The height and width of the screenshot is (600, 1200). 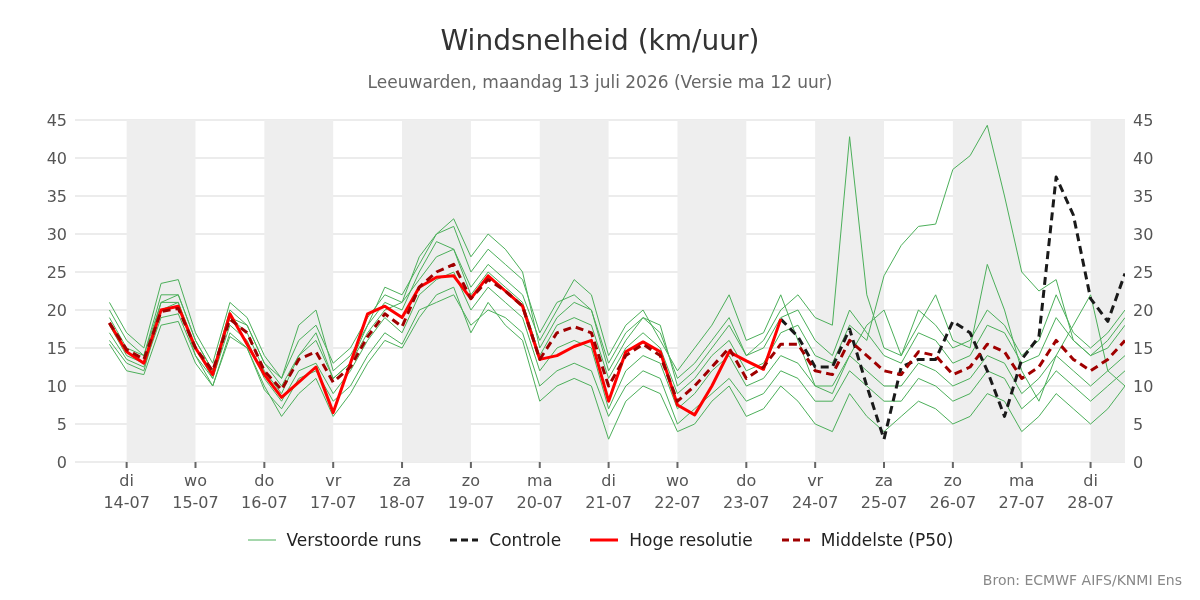 What do you see at coordinates (56, 272) in the screenshot?
I see `y-tick-label: 25` at bounding box center [56, 272].